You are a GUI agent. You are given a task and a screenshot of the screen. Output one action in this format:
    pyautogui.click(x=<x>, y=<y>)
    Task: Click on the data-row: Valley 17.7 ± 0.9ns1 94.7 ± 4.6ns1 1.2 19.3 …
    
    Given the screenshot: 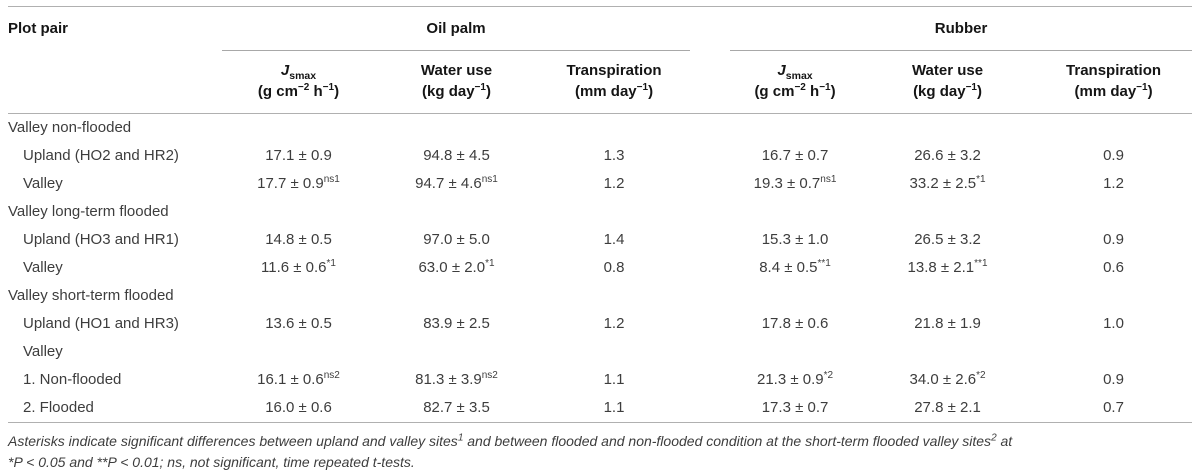 What is the action you would take?
    pyautogui.click(x=600, y=184)
    